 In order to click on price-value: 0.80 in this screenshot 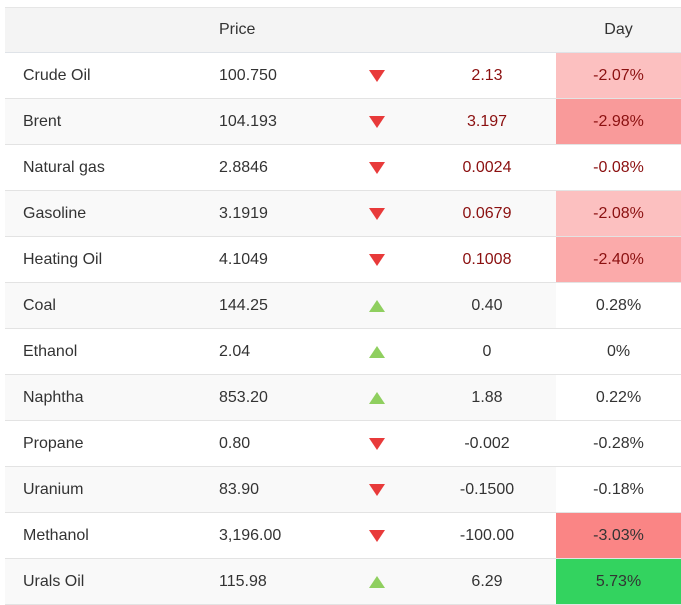, I will do `click(235, 443)`.